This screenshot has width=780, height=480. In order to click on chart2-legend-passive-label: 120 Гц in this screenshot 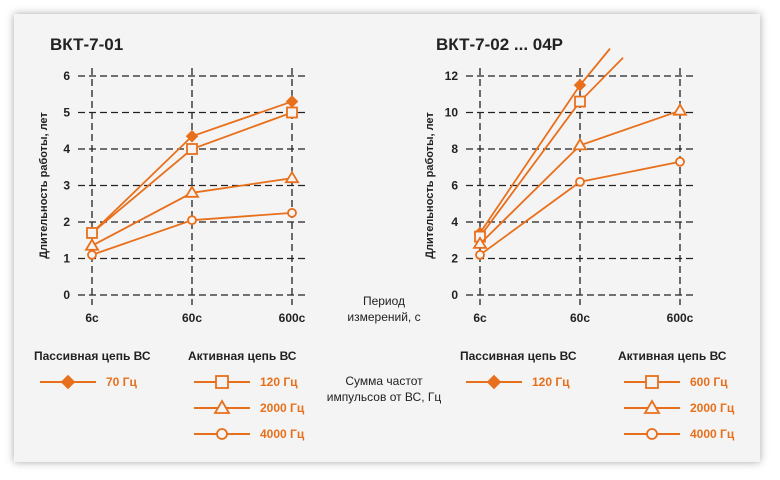, I will do `click(551, 382)`.